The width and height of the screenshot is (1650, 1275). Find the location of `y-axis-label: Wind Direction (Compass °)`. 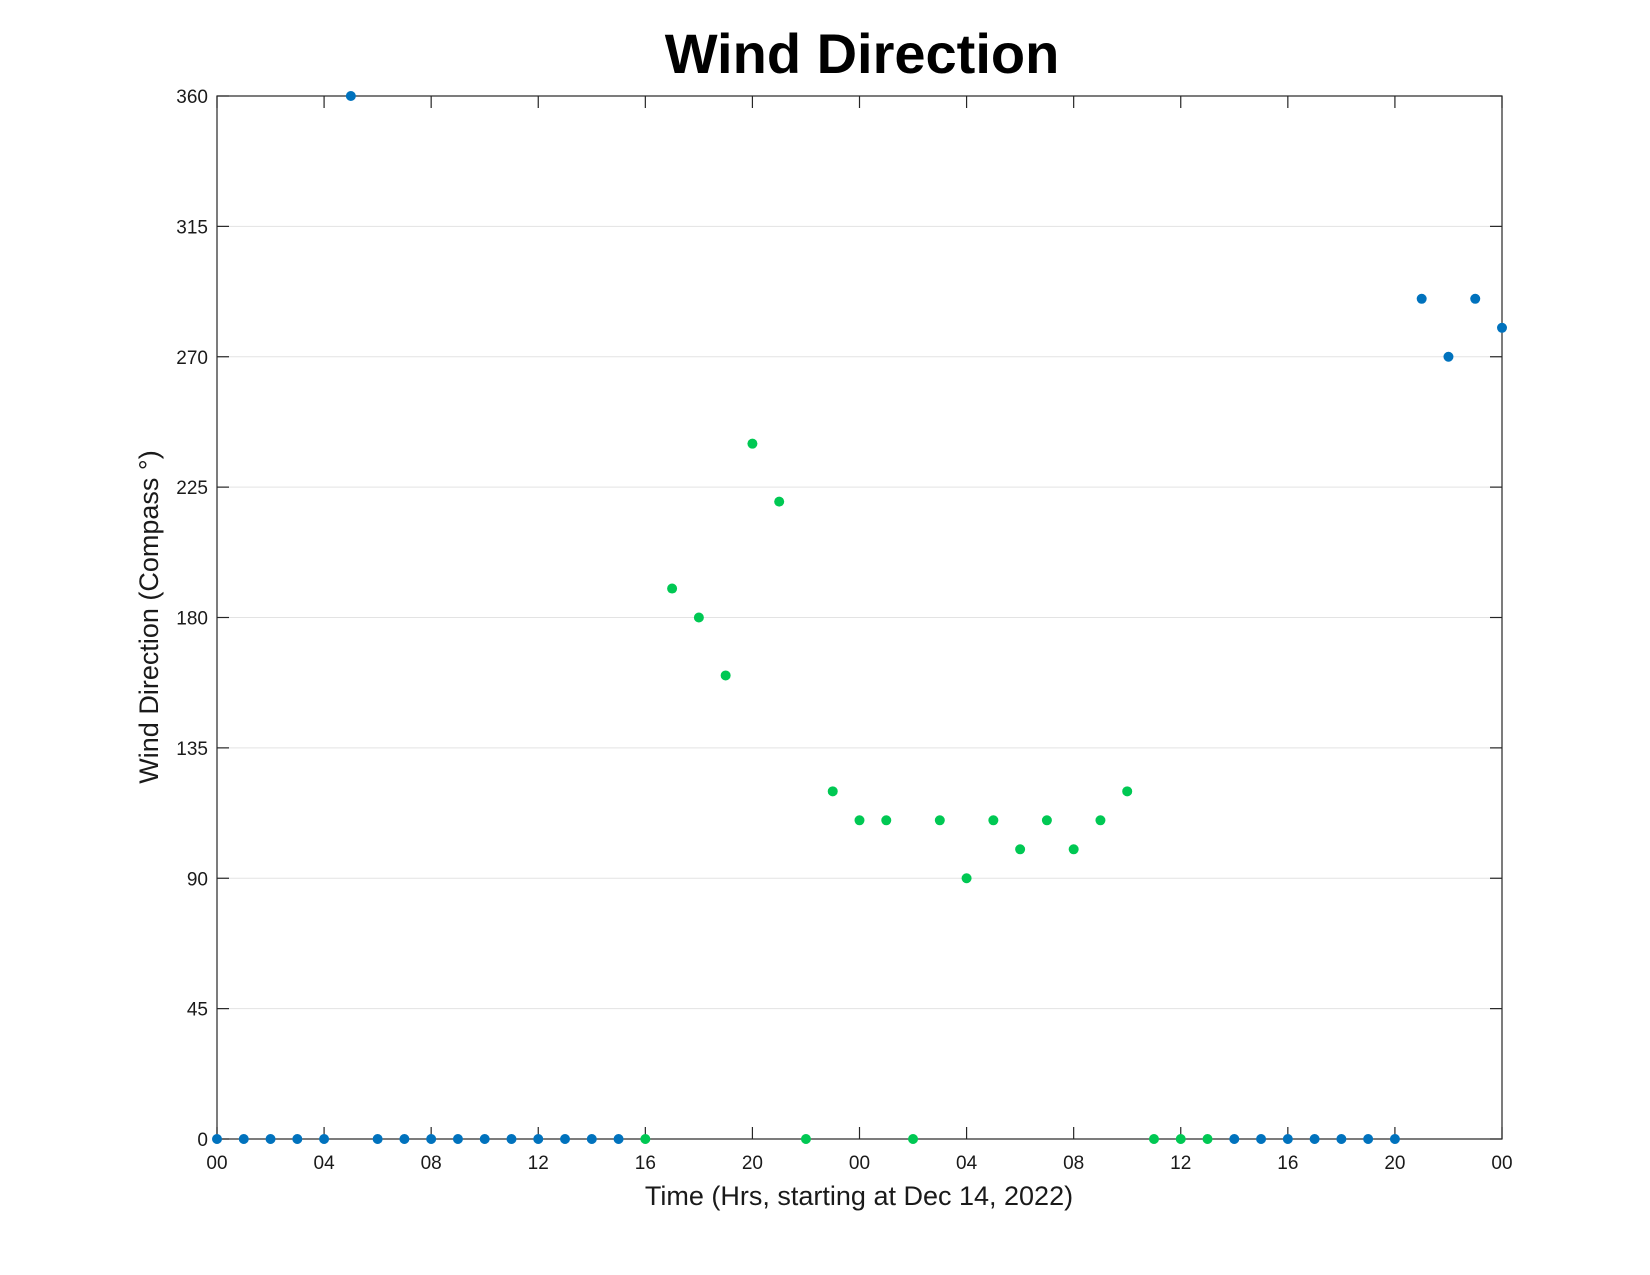

y-axis-label: Wind Direction (Compass °) is located at coordinates (149, 616).